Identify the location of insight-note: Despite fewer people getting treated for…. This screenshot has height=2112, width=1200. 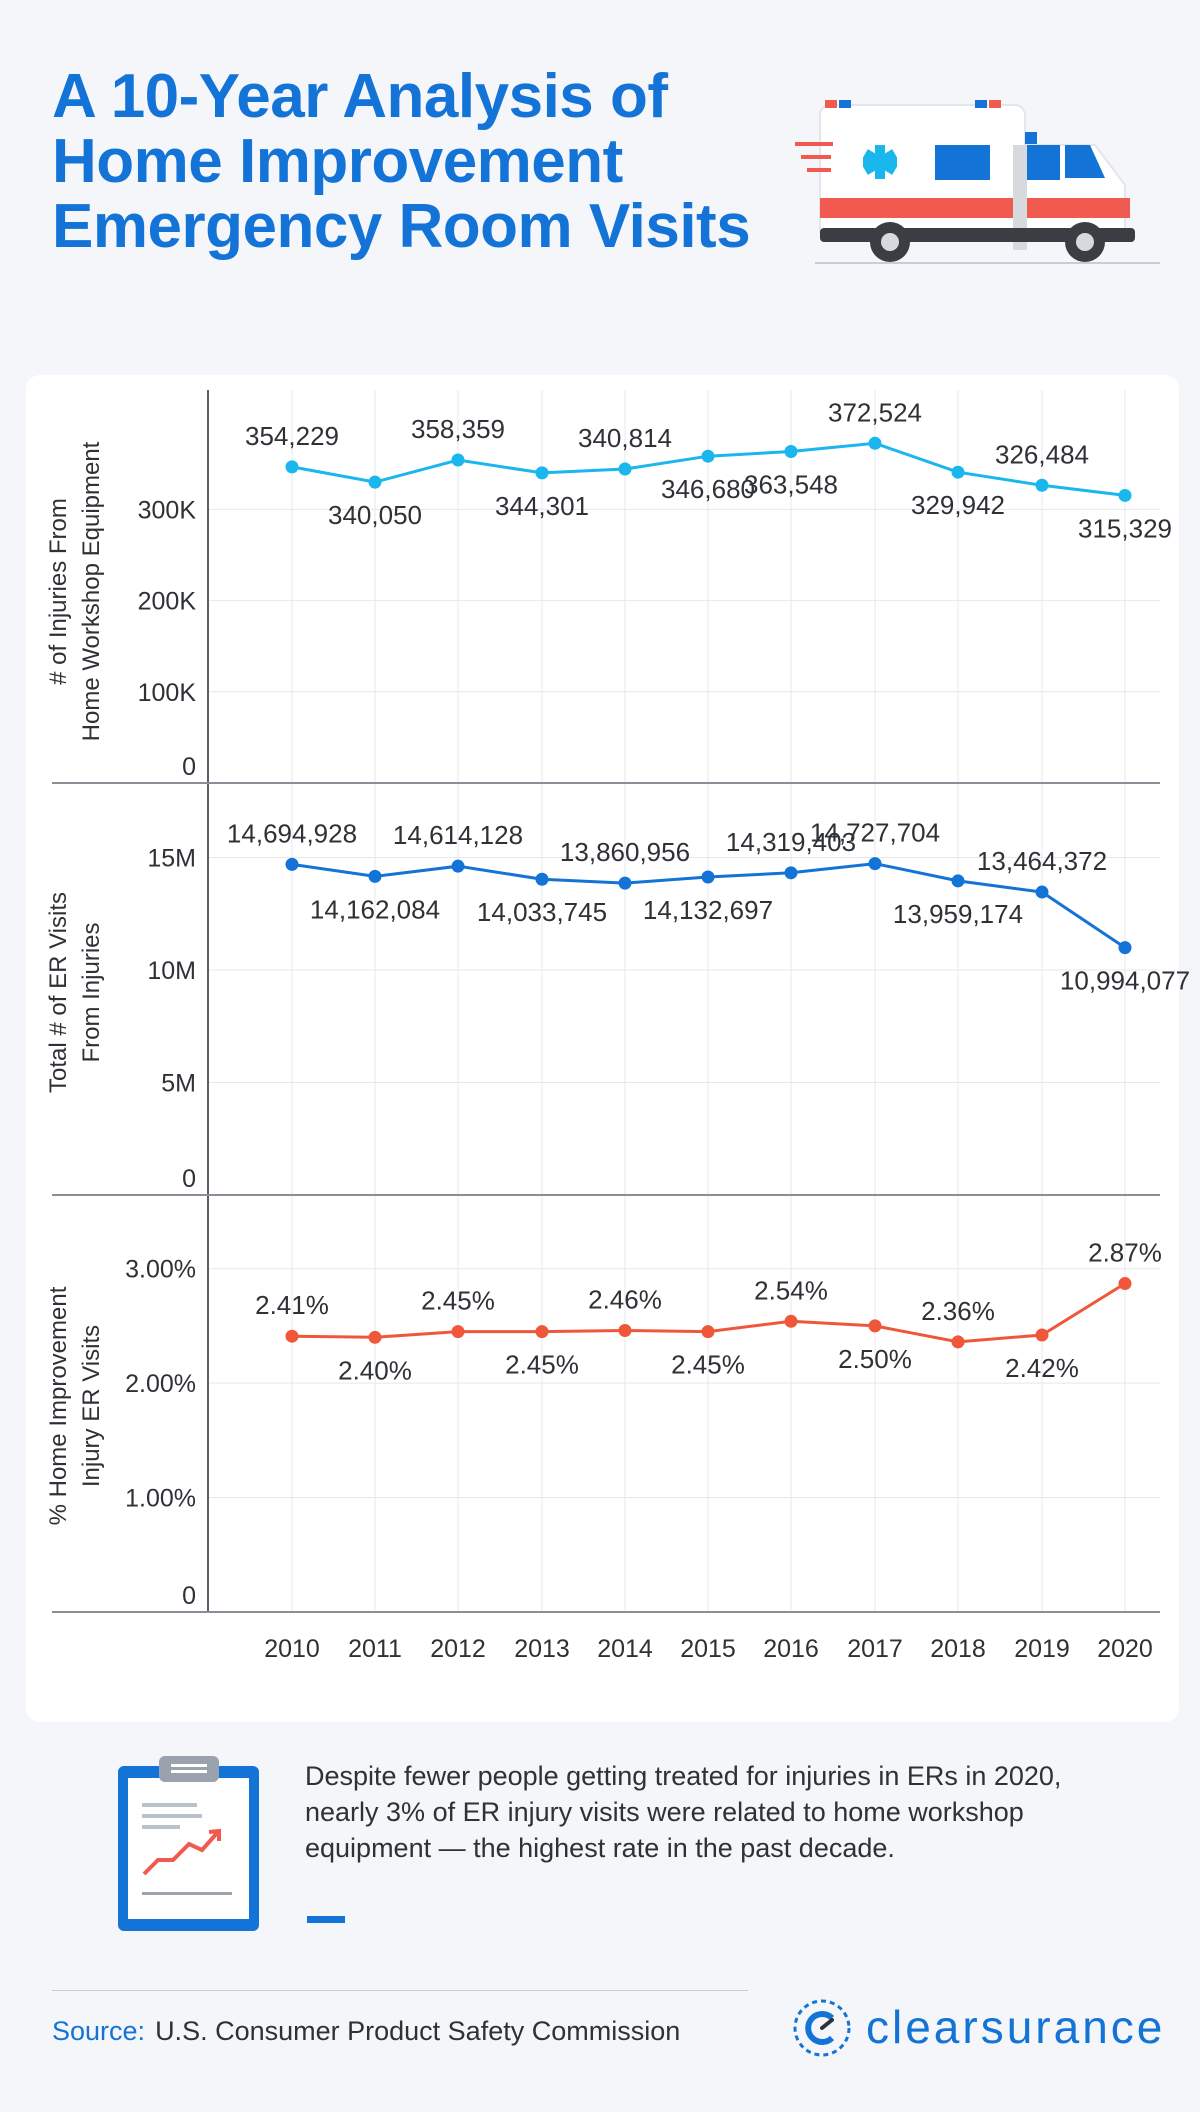
(683, 1812).